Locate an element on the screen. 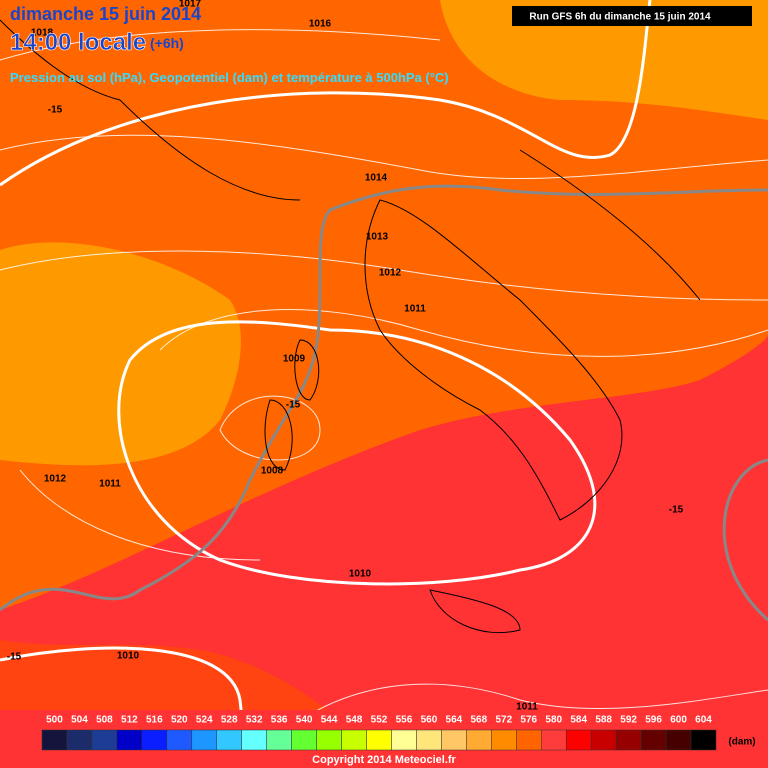 The height and width of the screenshot is (768, 768). legend-value: 536 is located at coordinates (279, 720).